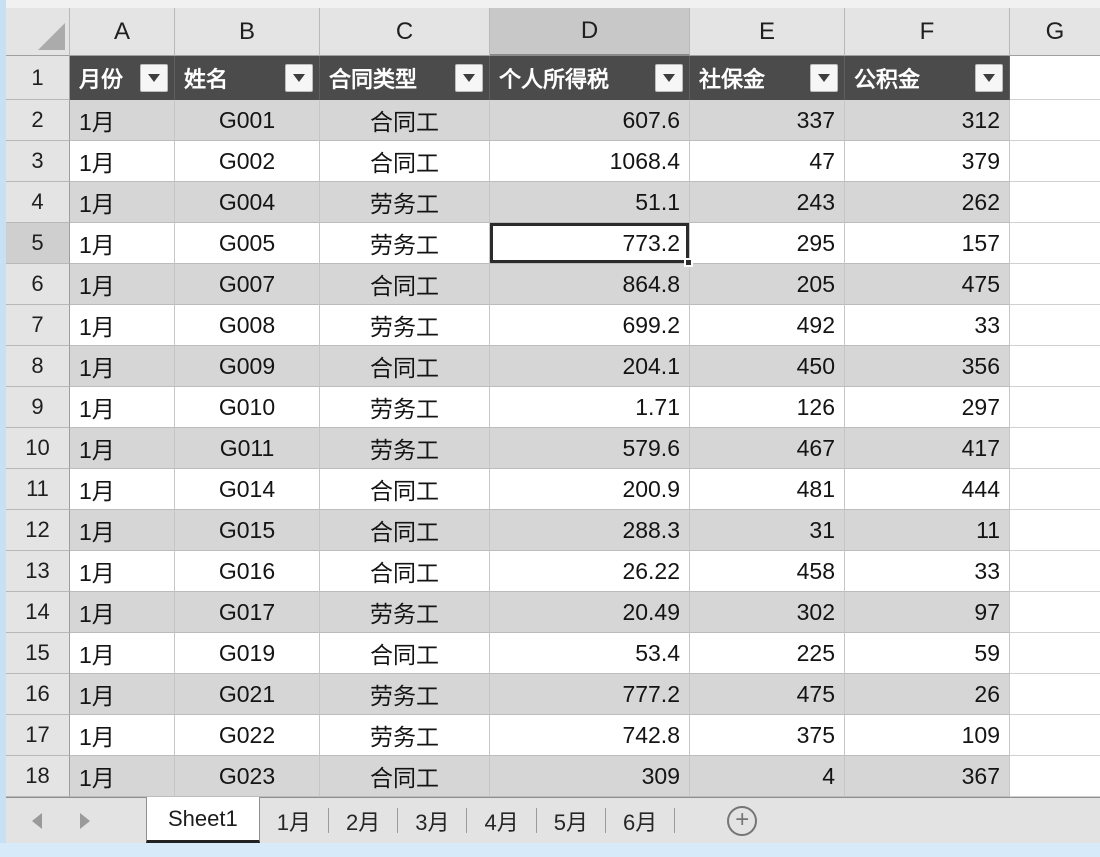 This screenshot has height=857, width=1100. Describe the element at coordinates (38, 366) in the screenshot. I see `row-number: 8` at that location.